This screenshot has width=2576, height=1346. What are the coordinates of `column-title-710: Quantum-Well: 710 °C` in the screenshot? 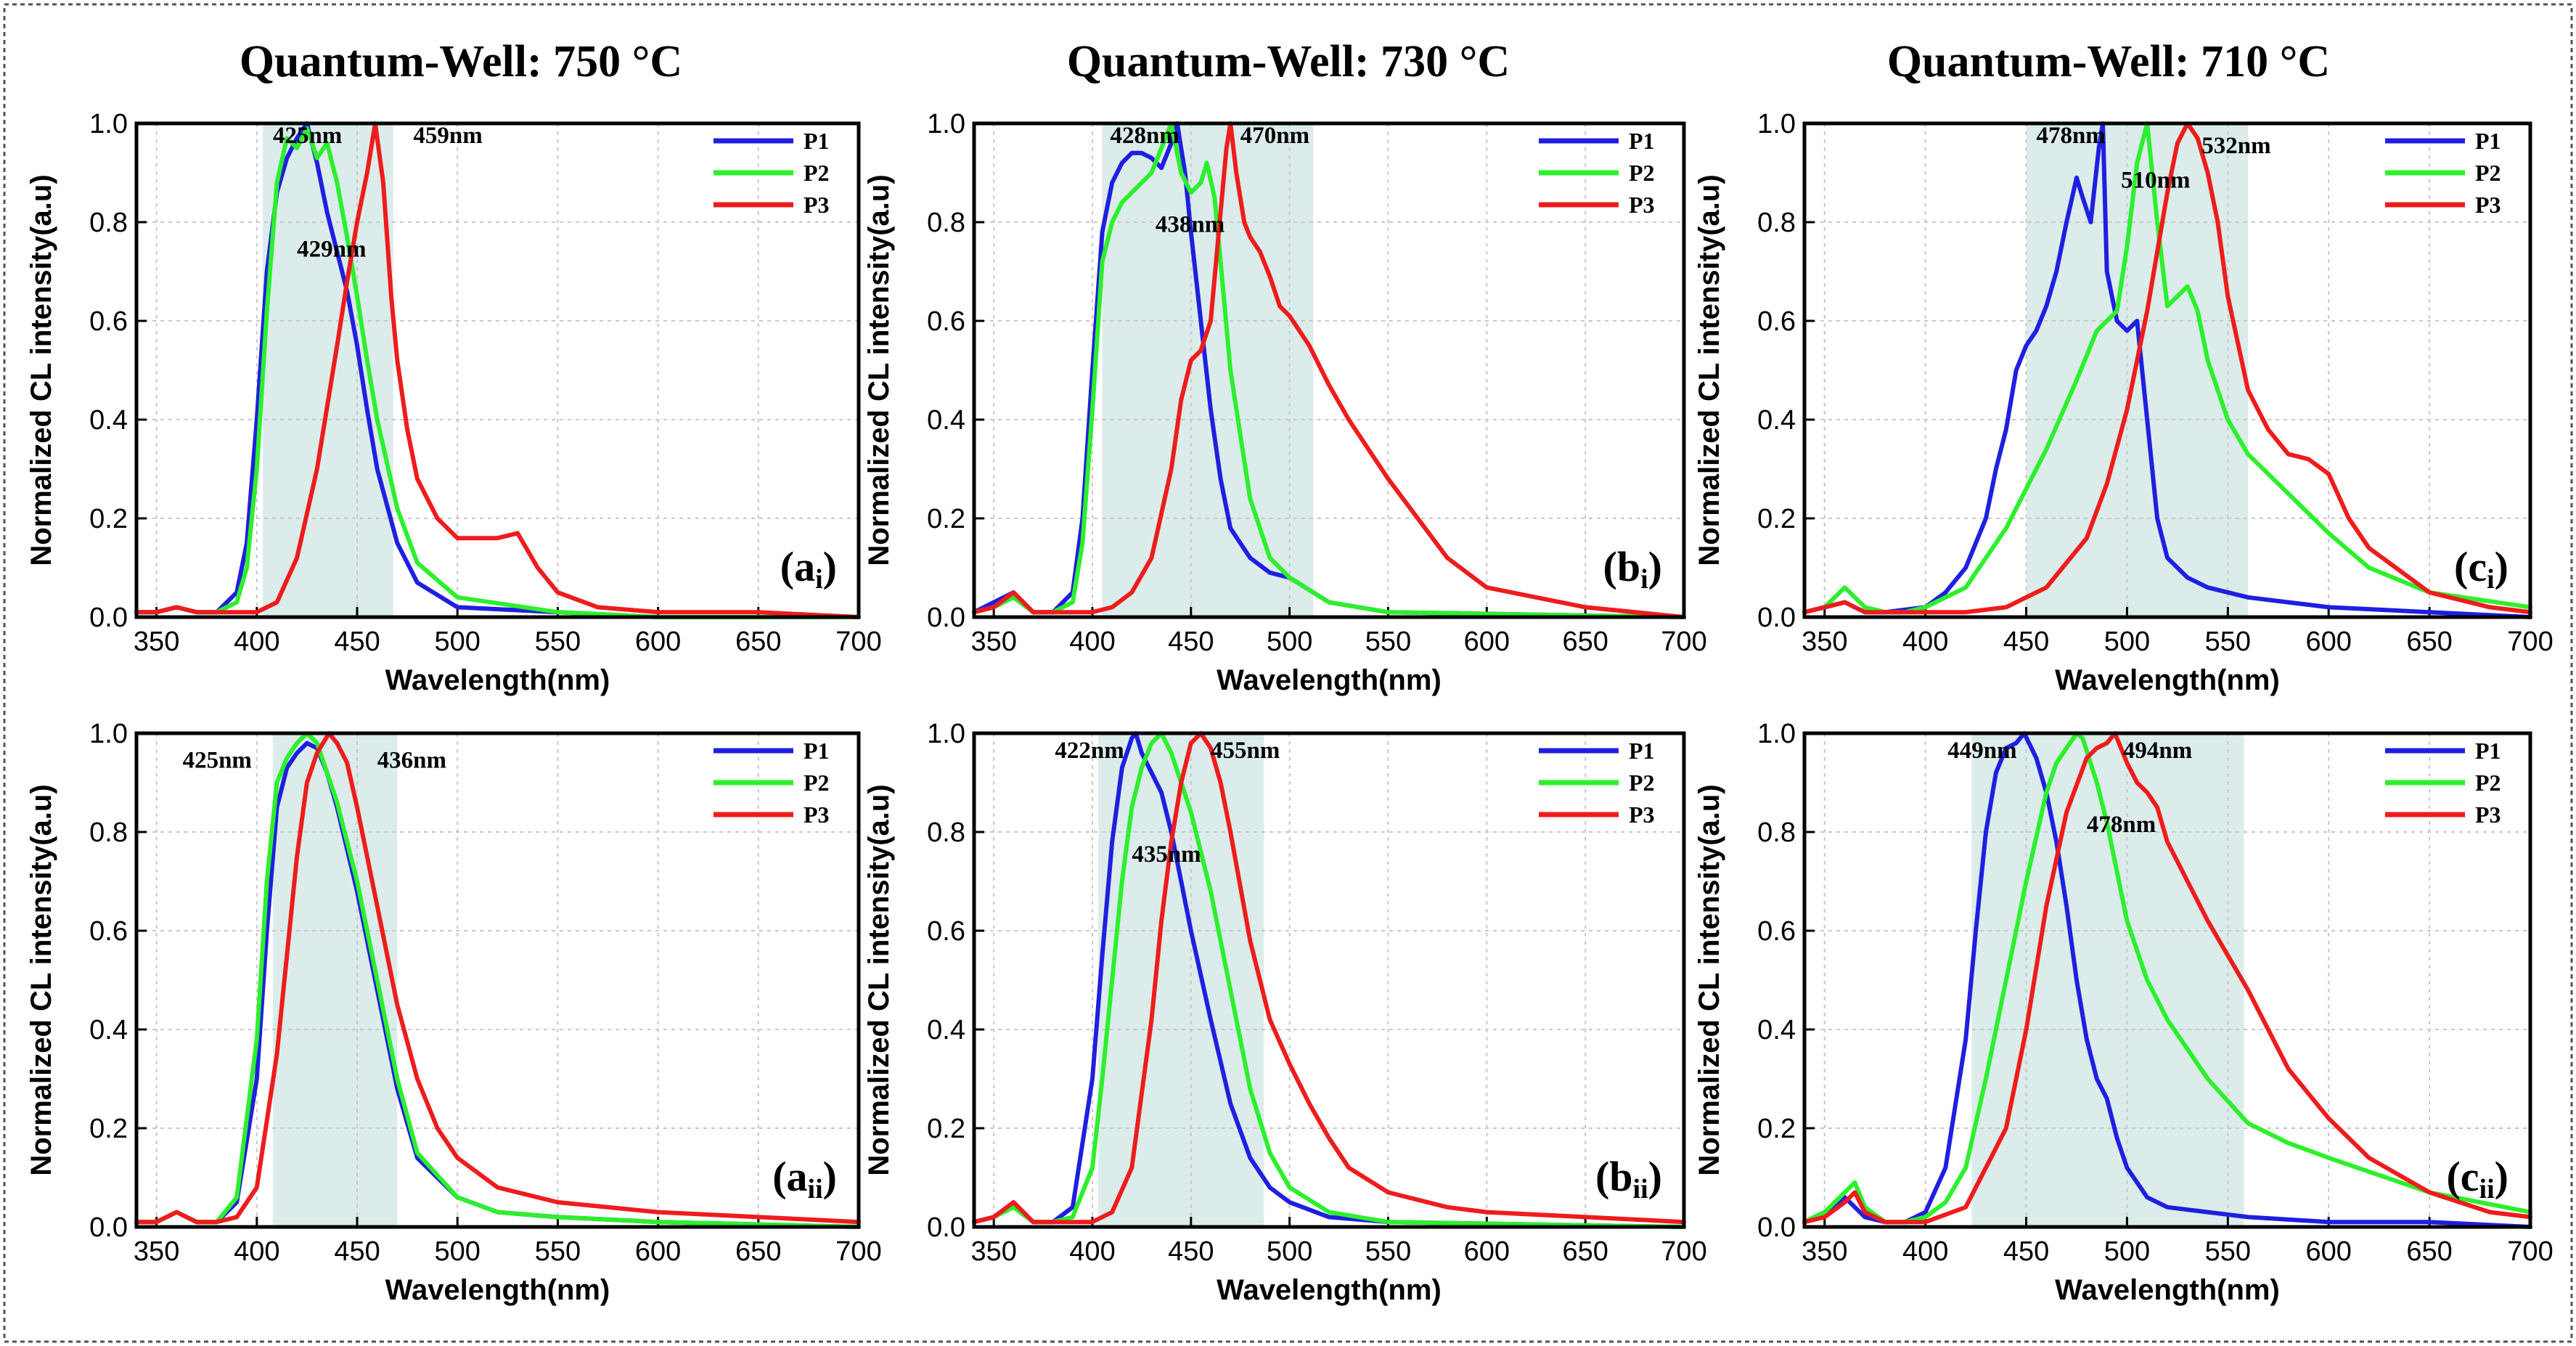 It's located at (2108, 61).